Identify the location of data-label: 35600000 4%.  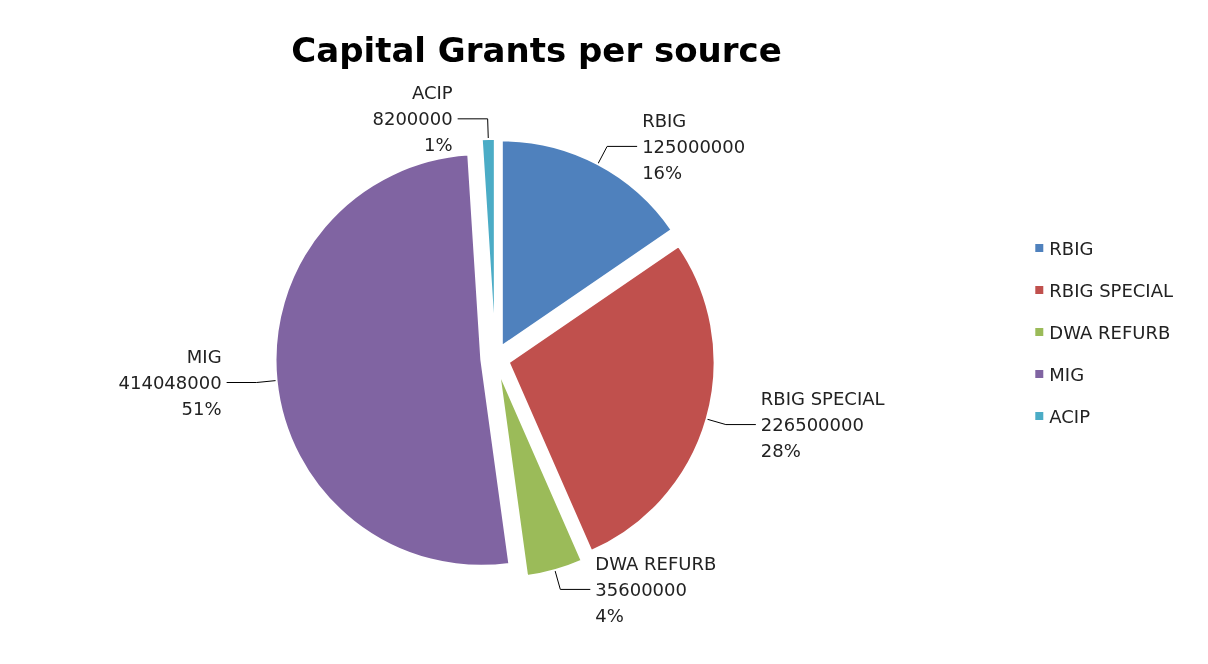
(641, 602).